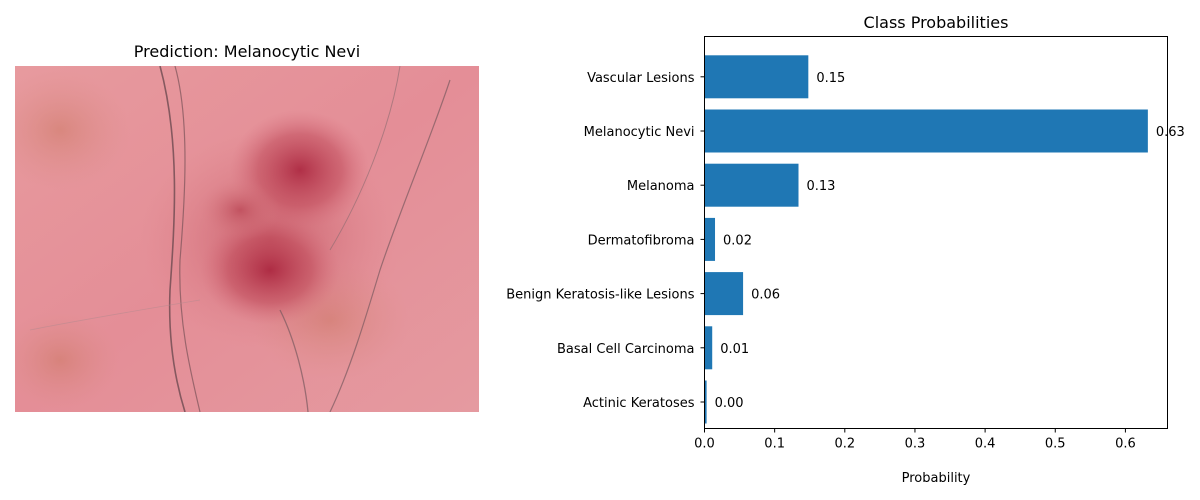 This screenshot has height=500, width=1200. What do you see at coordinates (247, 51) in the screenshot?
I see `image-panel-title: Prediction: Melanocytic Nevi` at bounding box center [247, 51].